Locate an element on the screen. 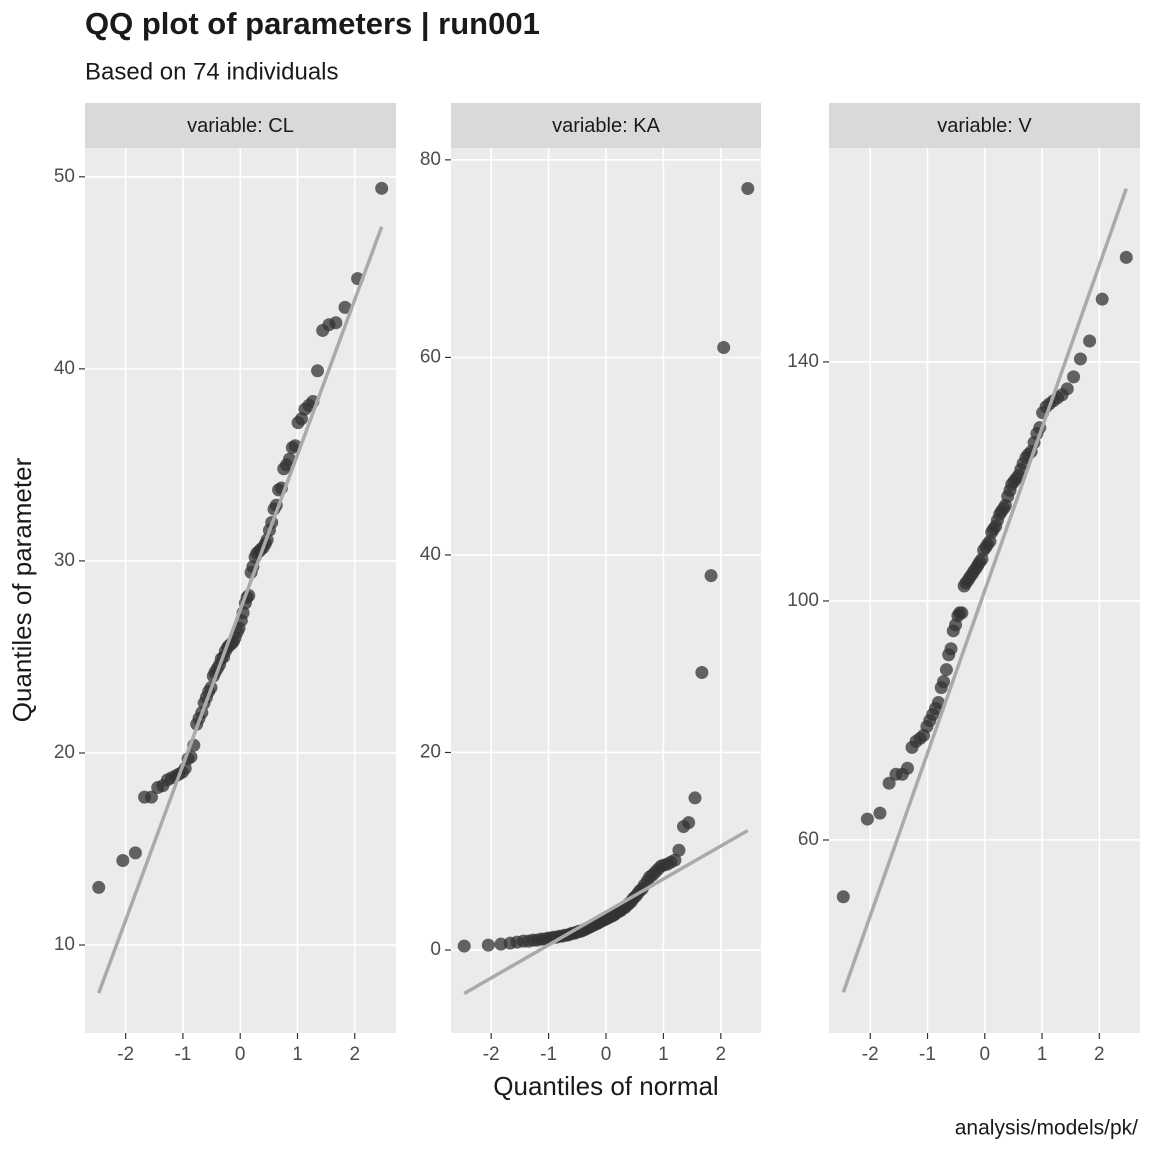 The height and width of the screenshot is (1157, 1152). x-axis-label: Quantiles of normal is located at coordinates (605, 1086).